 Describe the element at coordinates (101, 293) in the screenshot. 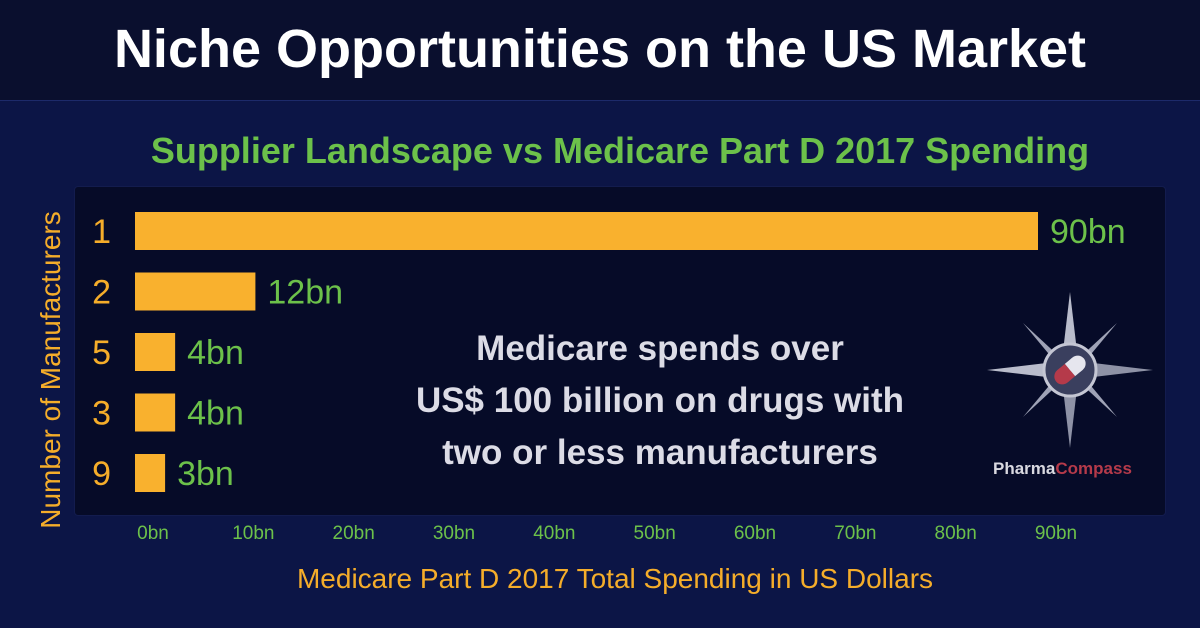

I see `category-label: 2` at that location.